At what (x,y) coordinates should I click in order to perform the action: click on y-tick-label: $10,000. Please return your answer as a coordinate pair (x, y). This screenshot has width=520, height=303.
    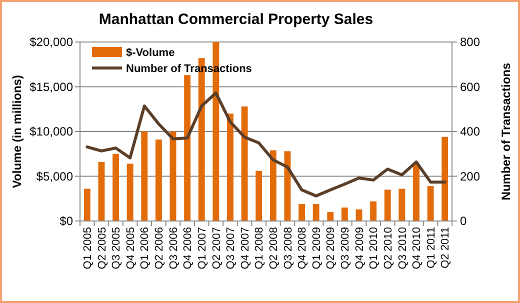
    Looking at the image, I should click on (52, 131).